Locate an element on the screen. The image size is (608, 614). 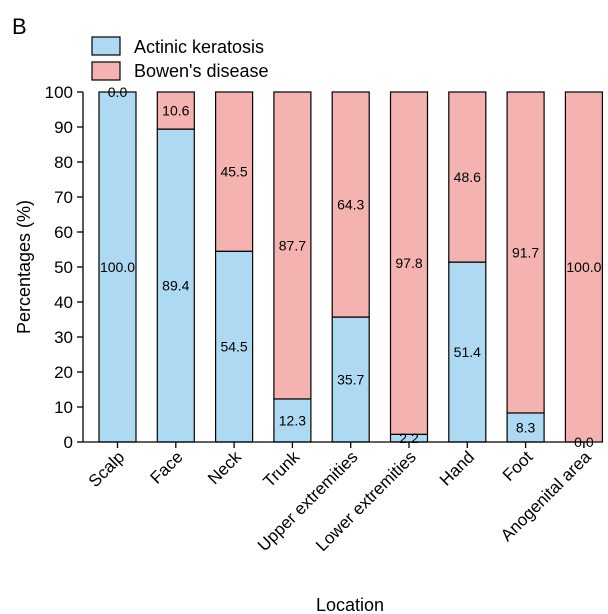
bar-bowen-hand is located at coordinates (467, 177).